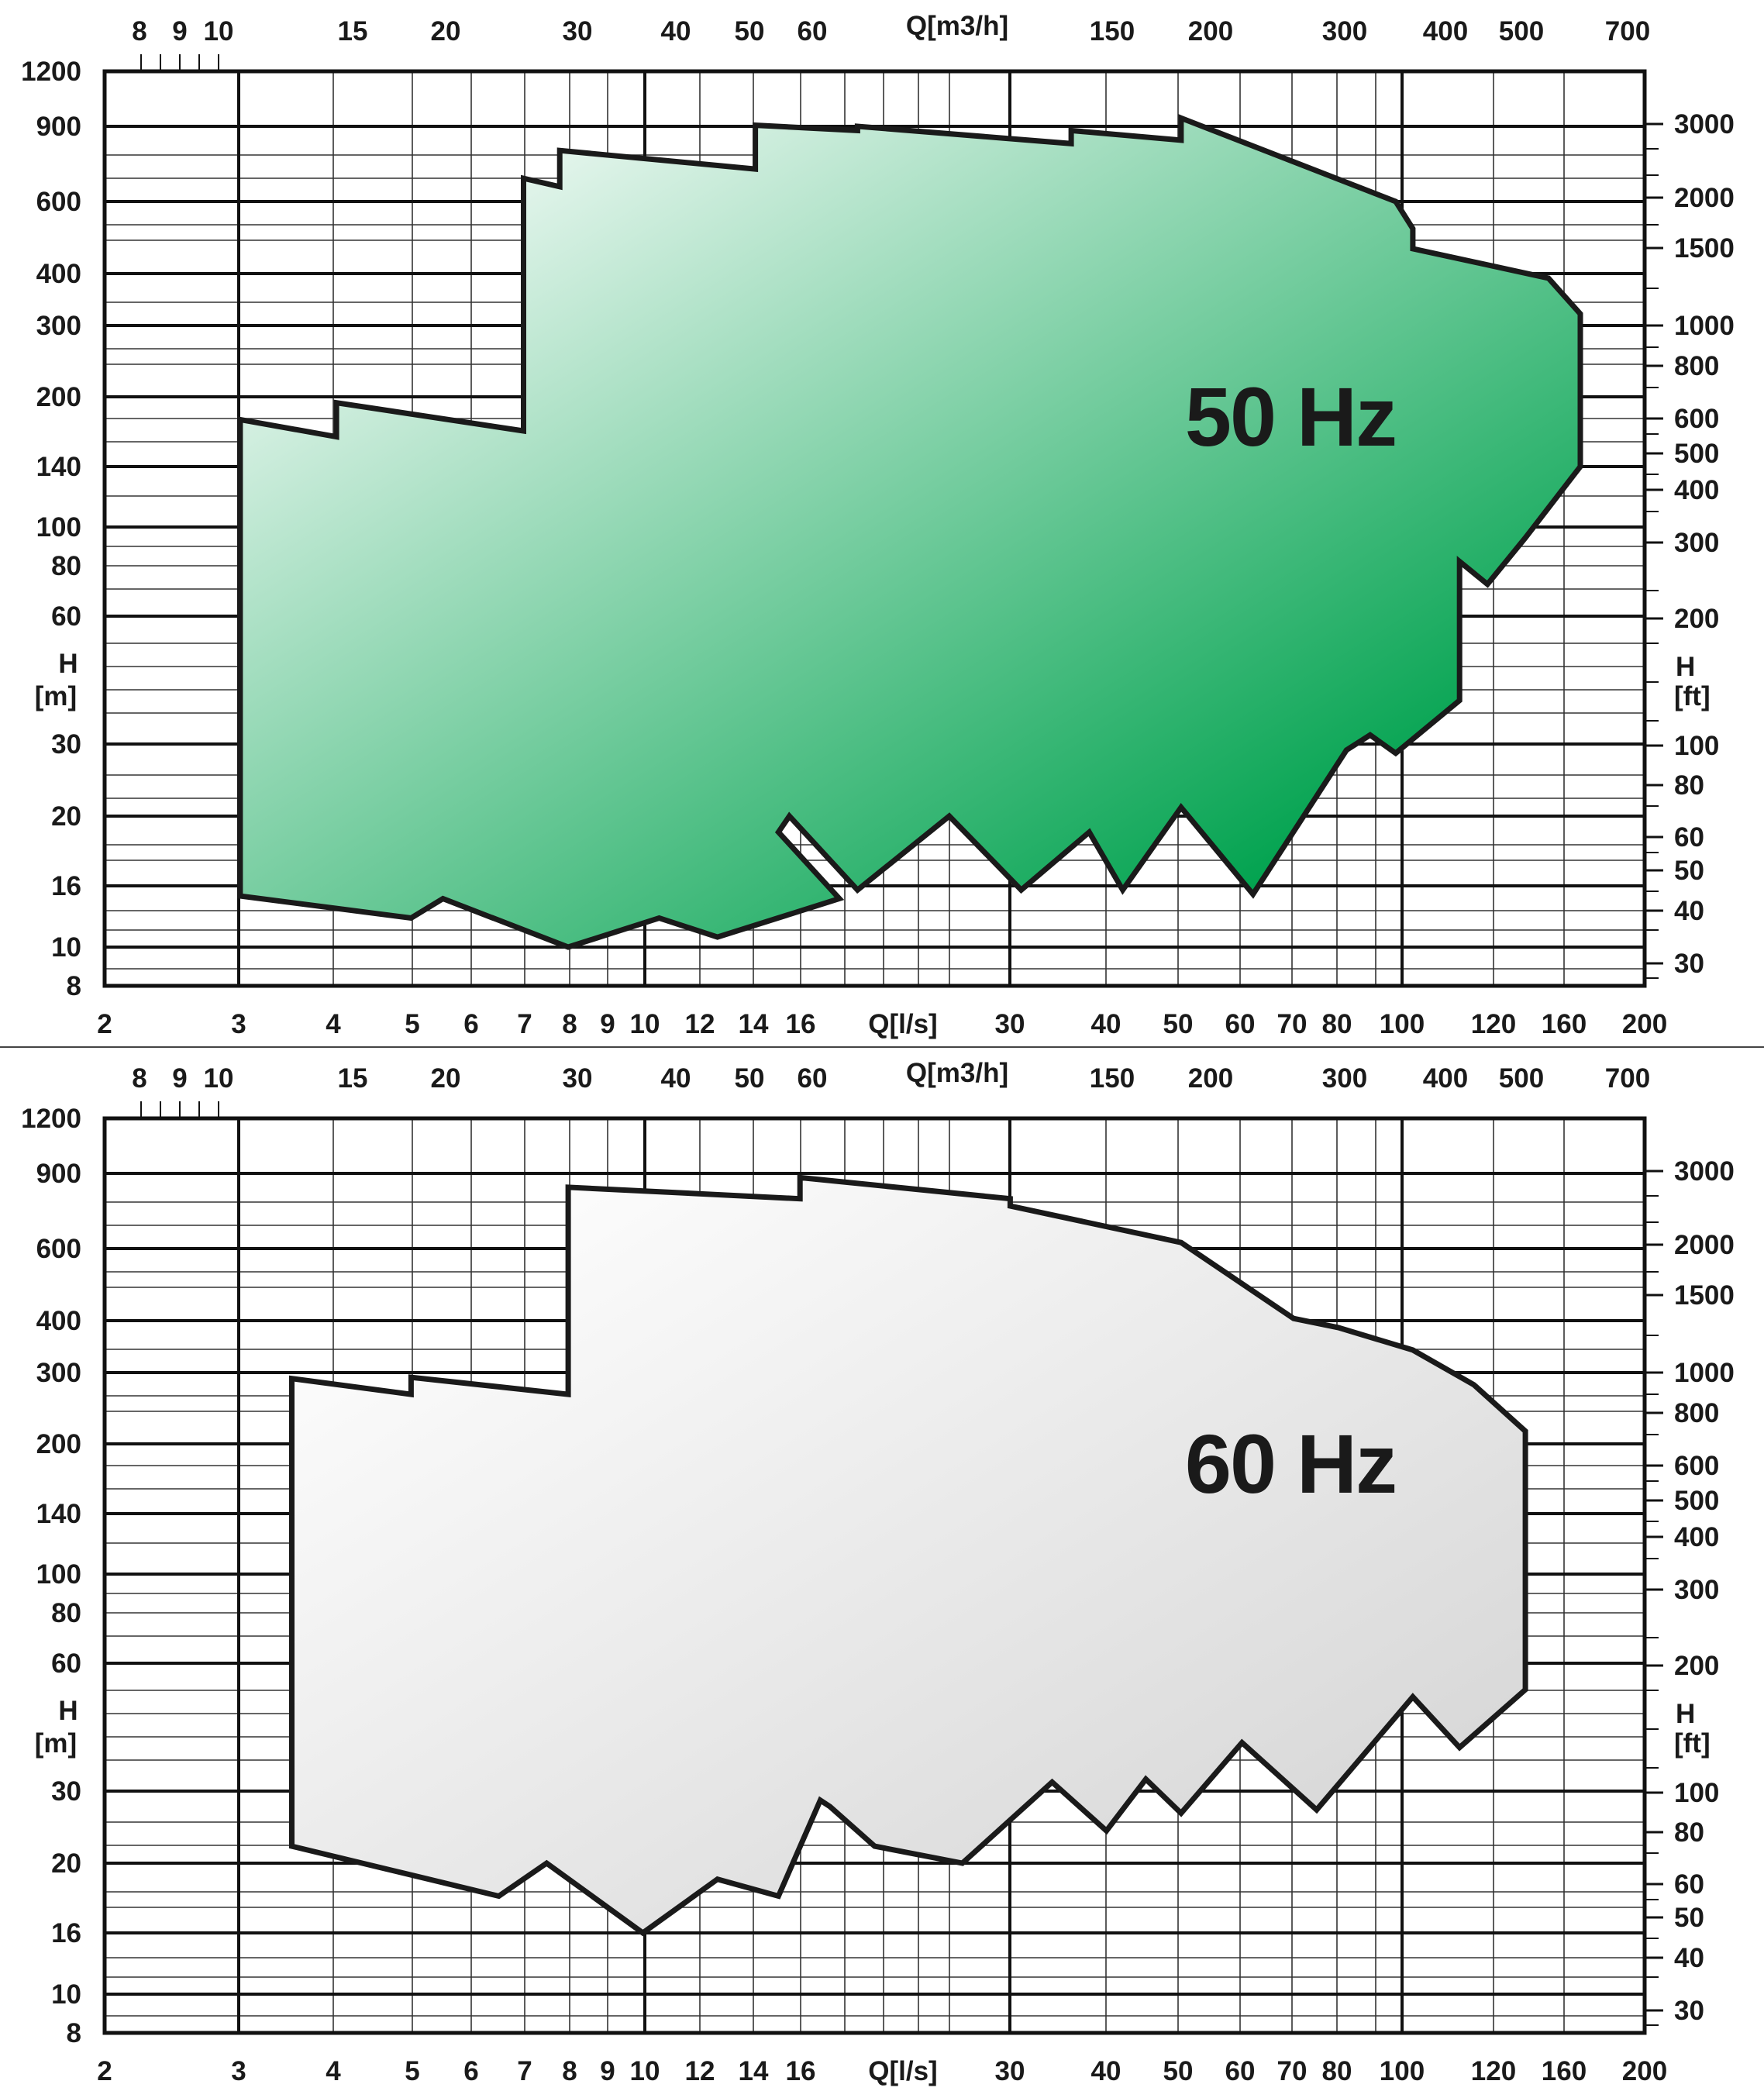 This screenshot has width=1764, height=2098. What do you see at coordinates (66, 1933) in the screenshot?
I see `y-tick-label: 16` at bounding box center [66, 1933].